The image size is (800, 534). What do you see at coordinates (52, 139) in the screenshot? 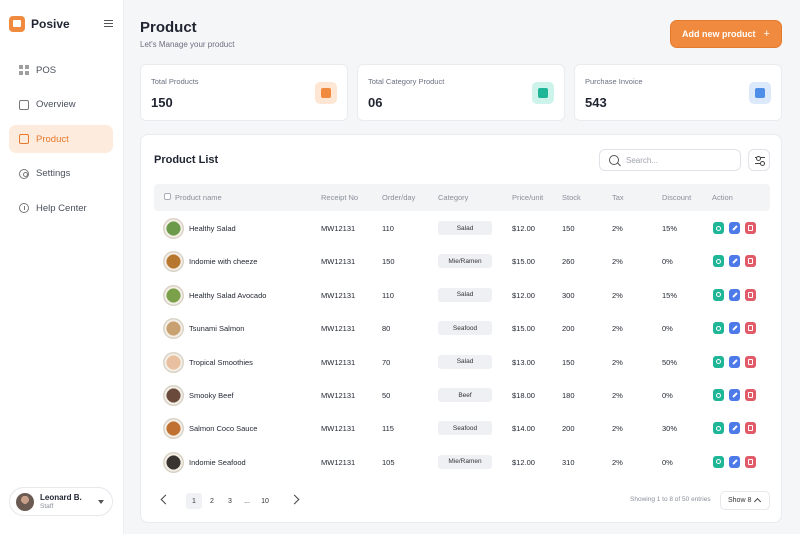
I see `sidebar-item-label: Product` at bounding box center [52, 139].